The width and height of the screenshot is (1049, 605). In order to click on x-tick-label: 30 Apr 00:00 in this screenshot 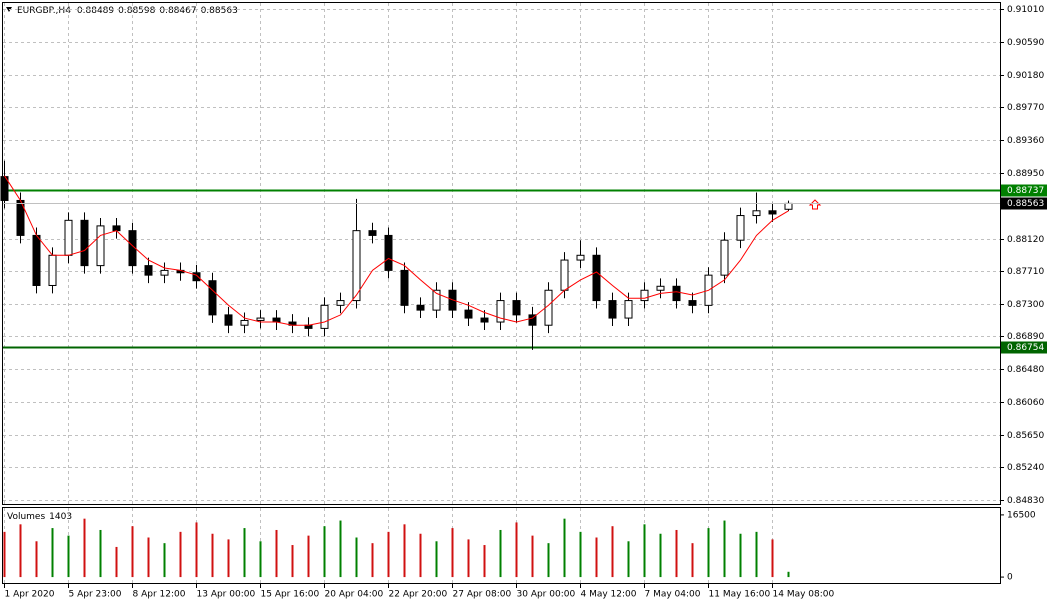, I will do `click(546, 595)`.